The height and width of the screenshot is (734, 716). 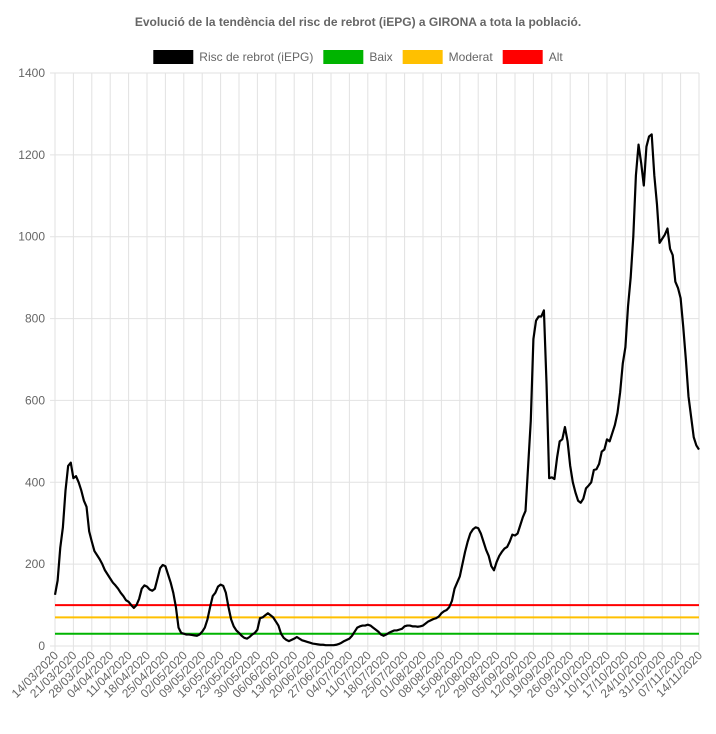 I want to click on y-tick-label: 600, so click(x=35, y=400).